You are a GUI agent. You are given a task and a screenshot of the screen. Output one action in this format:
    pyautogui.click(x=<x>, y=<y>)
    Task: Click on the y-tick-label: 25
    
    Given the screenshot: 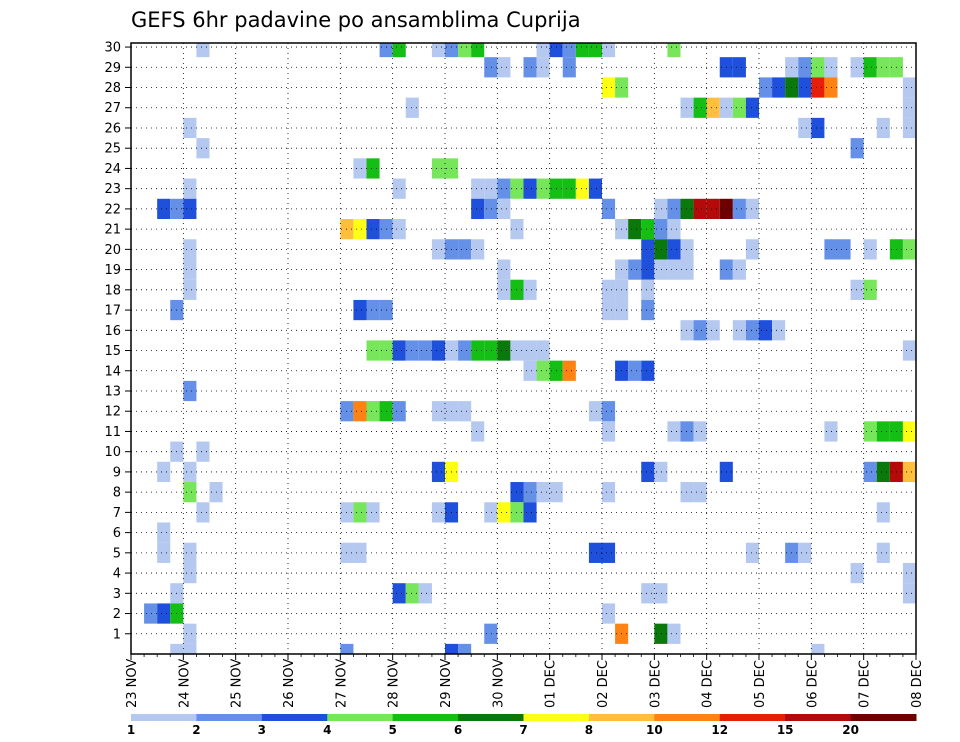 What is the action you would take?
    pyautogui.click(x=112, y=149)
    